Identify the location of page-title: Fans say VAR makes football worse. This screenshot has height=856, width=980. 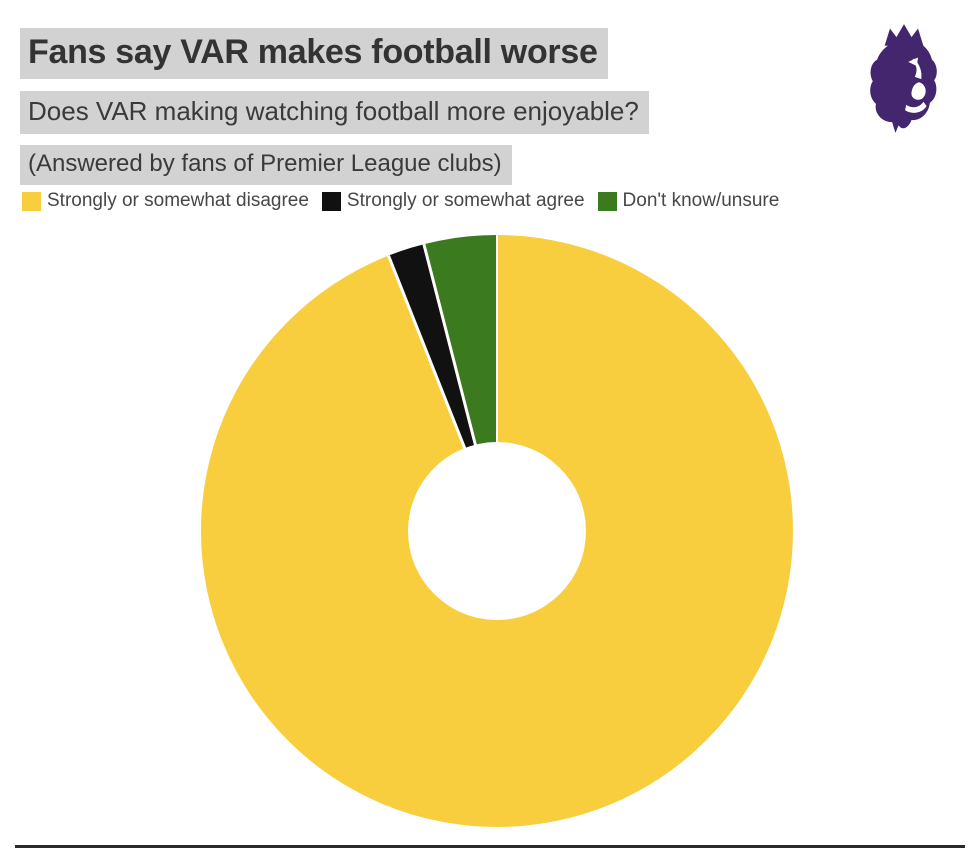
(314, 53).